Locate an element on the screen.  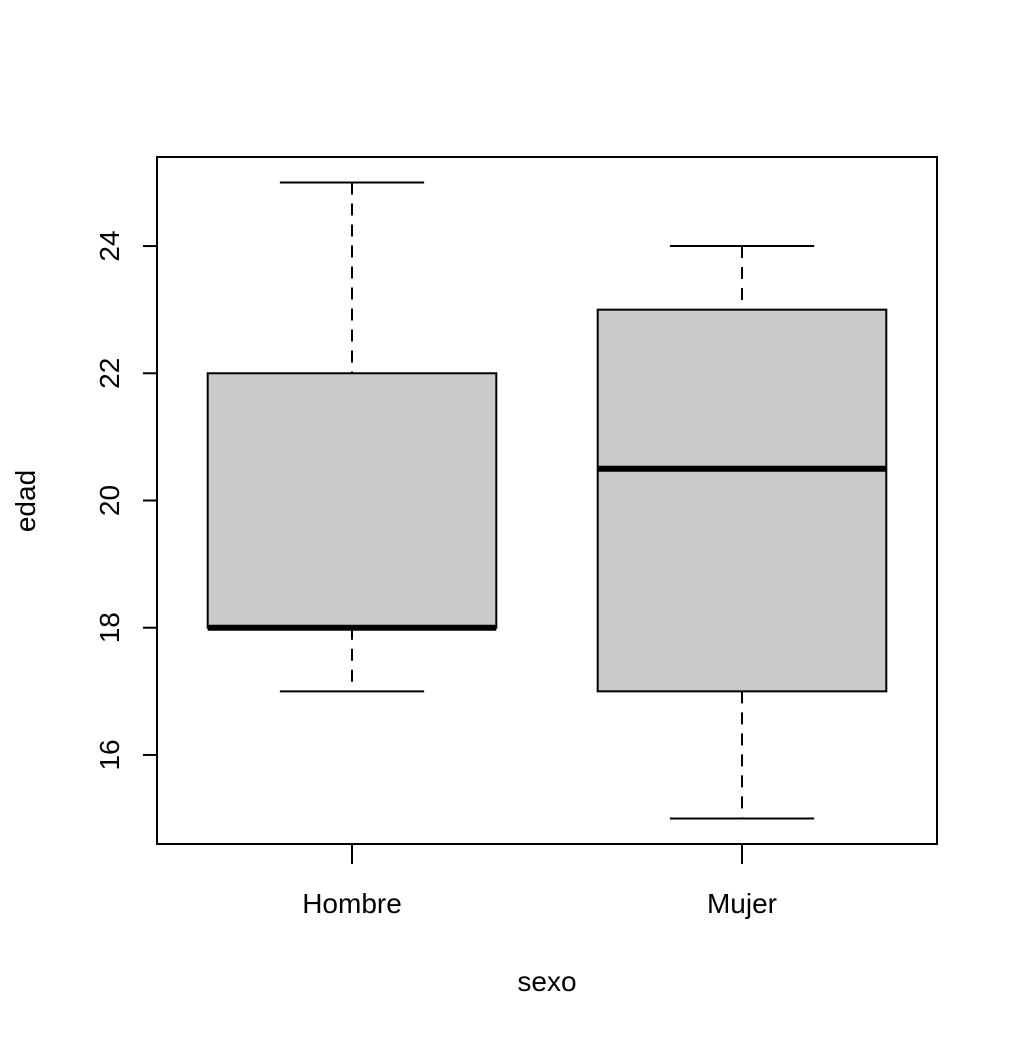
y-tick-label: 18 is located at coordinates (109, 627).